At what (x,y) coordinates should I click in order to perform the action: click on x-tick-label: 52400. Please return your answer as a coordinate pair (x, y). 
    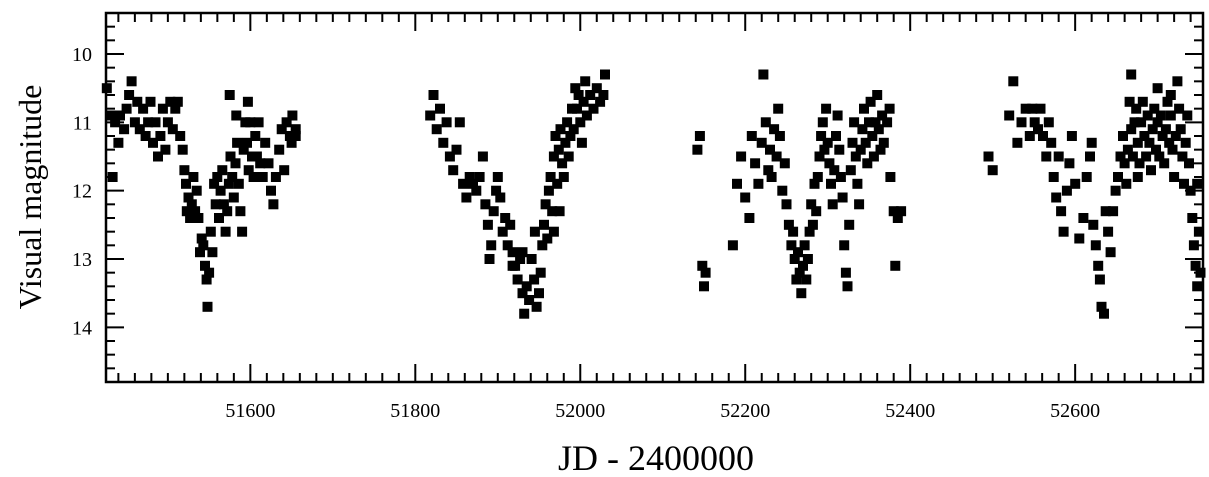
    Looking at the image, I should click on (910, 411).